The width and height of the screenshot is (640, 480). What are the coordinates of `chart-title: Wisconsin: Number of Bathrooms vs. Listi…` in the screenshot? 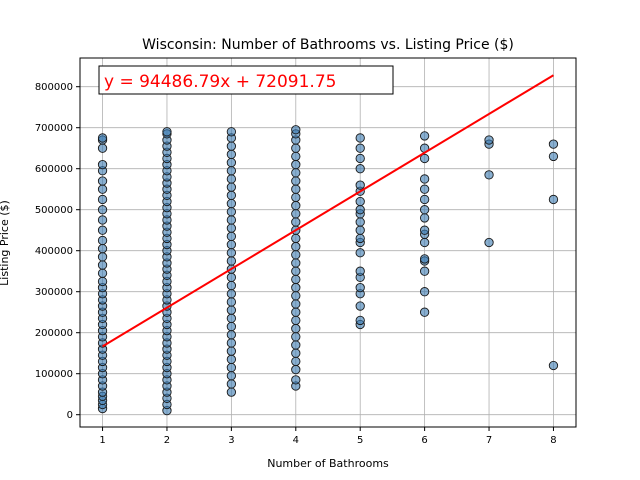 It's located at (328, 45).